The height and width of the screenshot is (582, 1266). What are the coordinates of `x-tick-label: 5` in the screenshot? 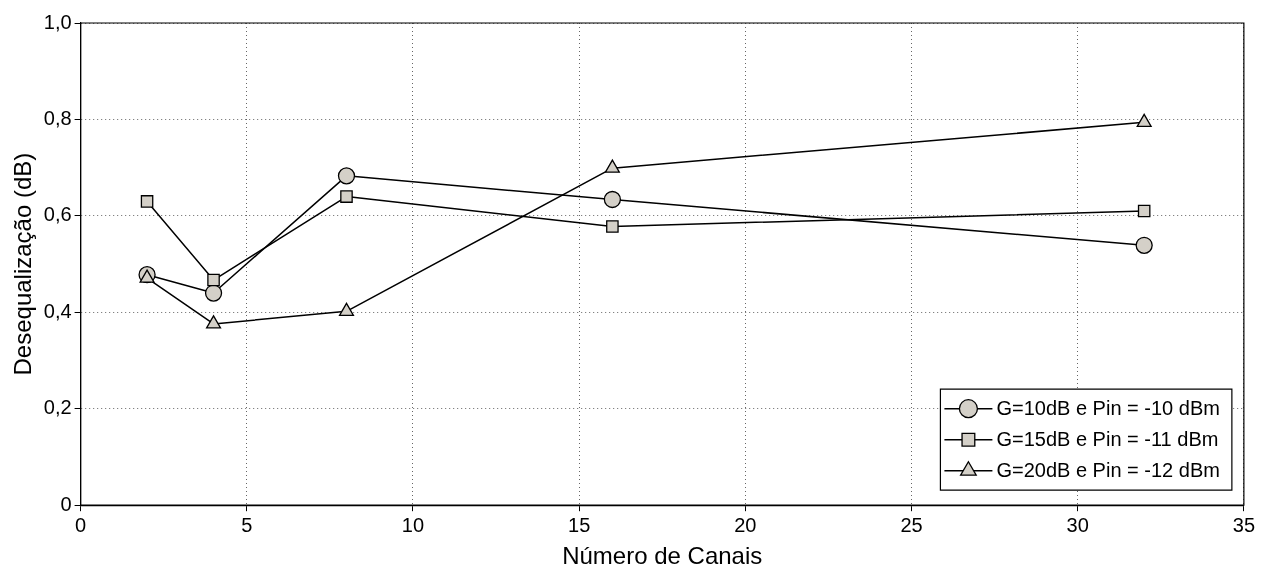 It's located at (247, 524).